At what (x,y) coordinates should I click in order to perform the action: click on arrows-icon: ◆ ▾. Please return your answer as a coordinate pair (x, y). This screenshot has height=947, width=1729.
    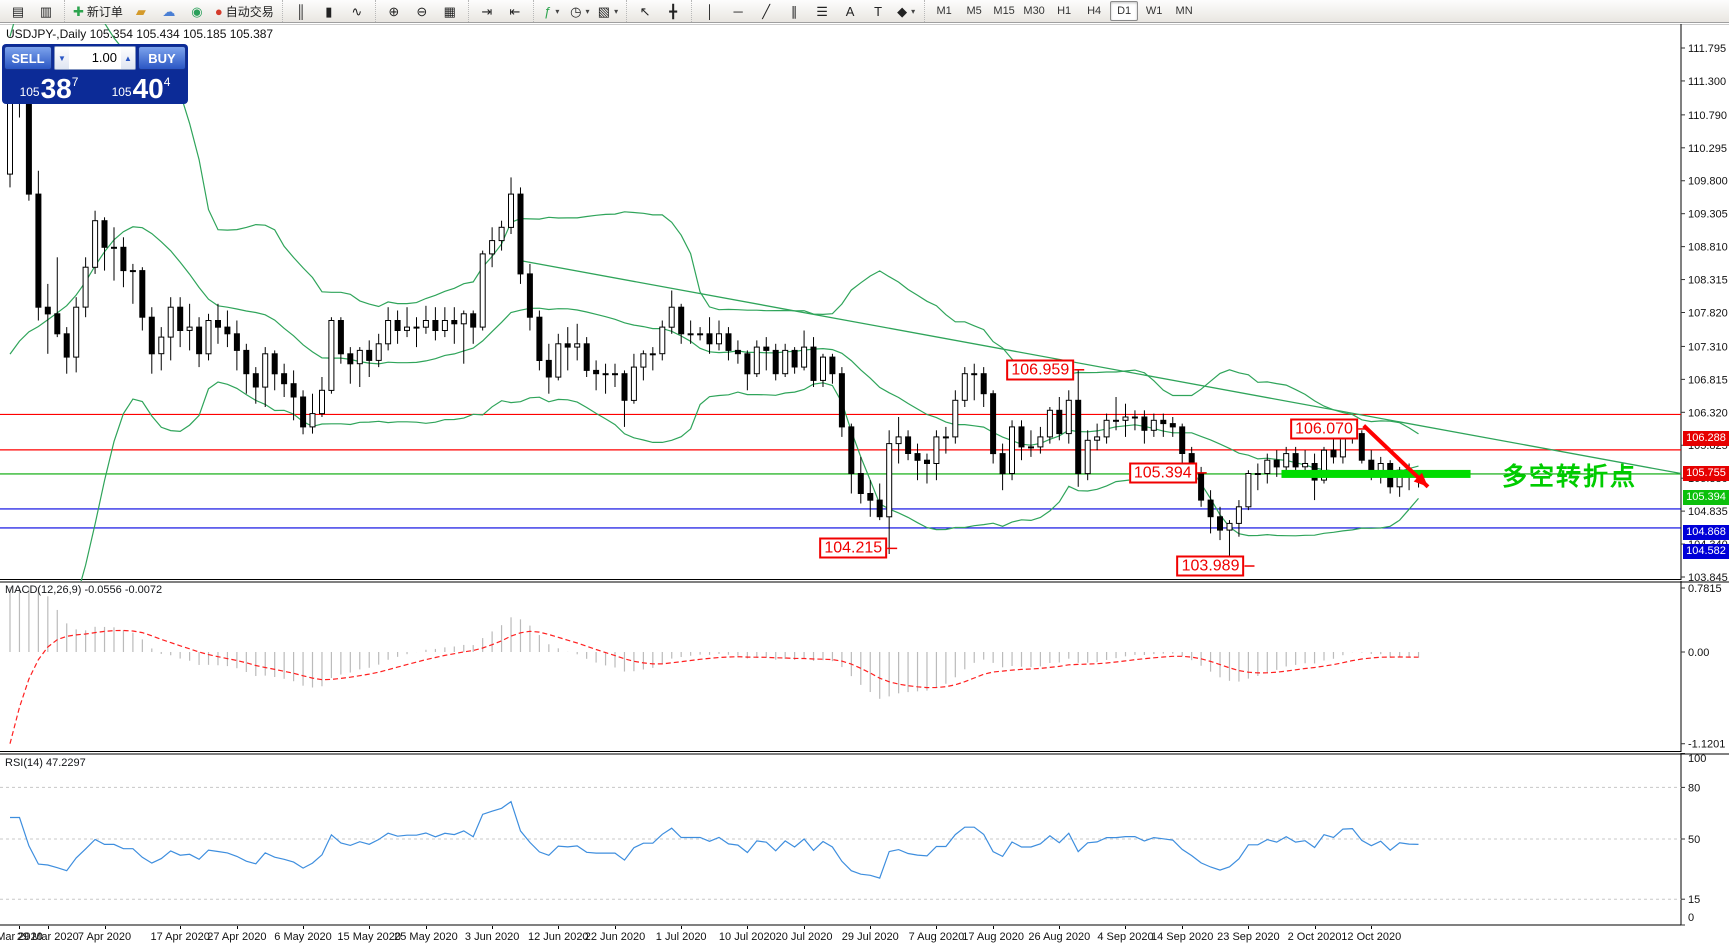
    Looking at the image, I should click on (906, 11).